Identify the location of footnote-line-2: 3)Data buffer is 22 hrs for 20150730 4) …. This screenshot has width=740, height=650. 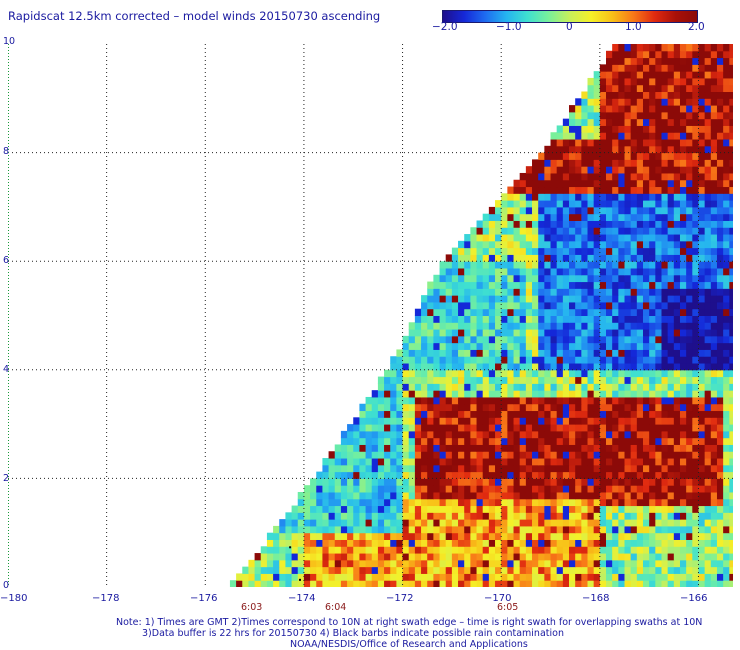
(353, 633).